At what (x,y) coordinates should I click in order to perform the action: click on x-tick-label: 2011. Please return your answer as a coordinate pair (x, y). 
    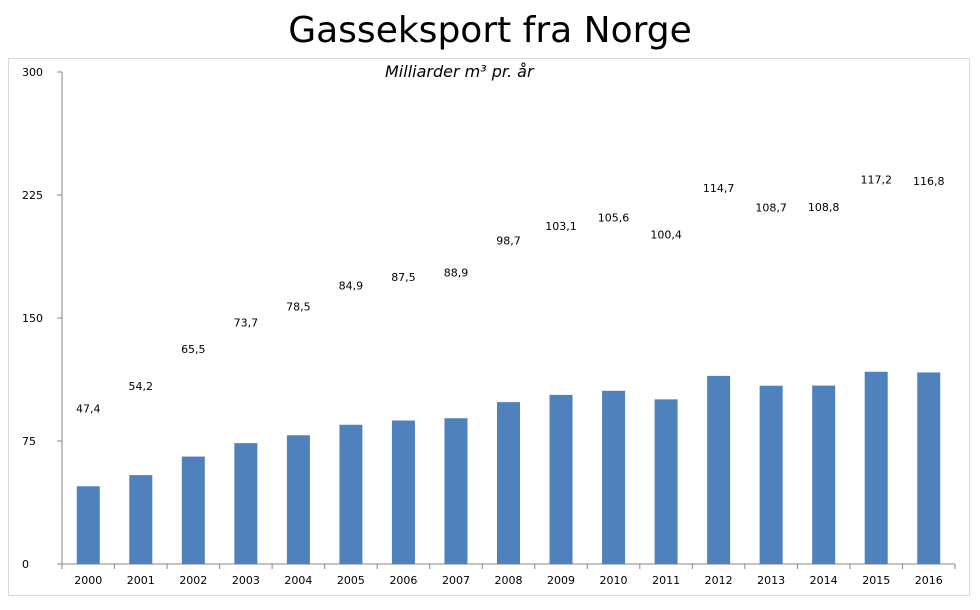
    Looking at the image, I should click on (666, 580).